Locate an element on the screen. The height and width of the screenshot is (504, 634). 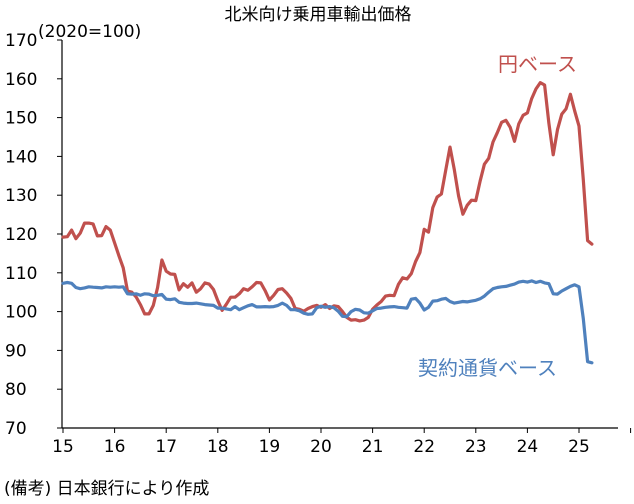
y-tick-label: 80 is located at coordinates (16, 390).